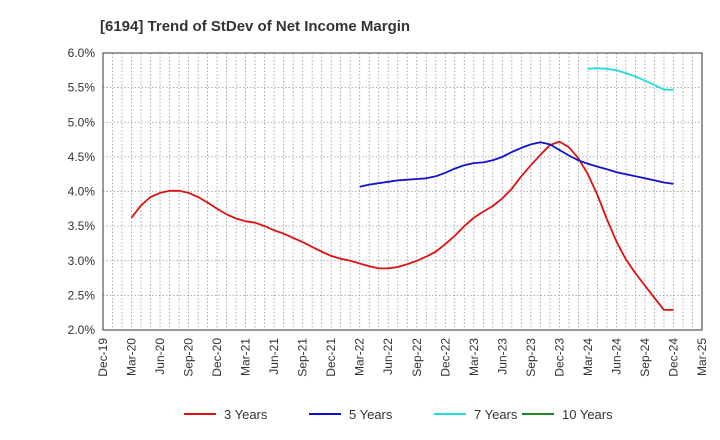 The height and width of the screenshot is (440, 720). Describe the element at coordinates (587, 414) in the screenshot. I see `legend-label: 10 Years` at that location.